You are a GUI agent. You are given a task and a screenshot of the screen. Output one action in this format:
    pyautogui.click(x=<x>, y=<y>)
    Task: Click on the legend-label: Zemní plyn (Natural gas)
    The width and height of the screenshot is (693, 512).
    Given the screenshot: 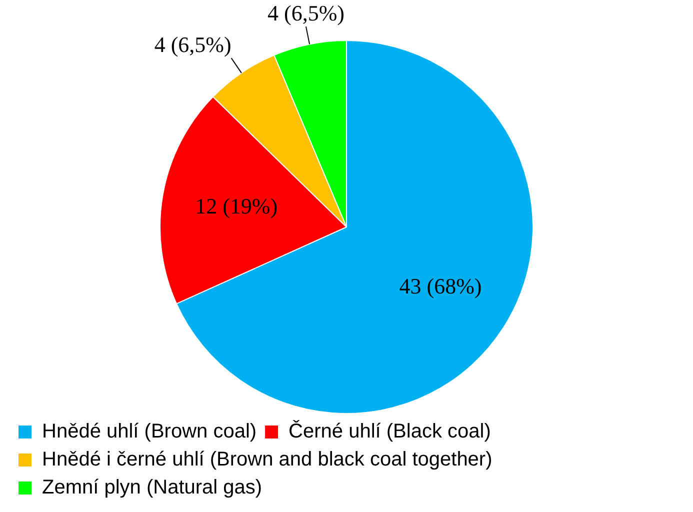 What is the action you would take?
    pyautogui.click(x=152, y=487)
    